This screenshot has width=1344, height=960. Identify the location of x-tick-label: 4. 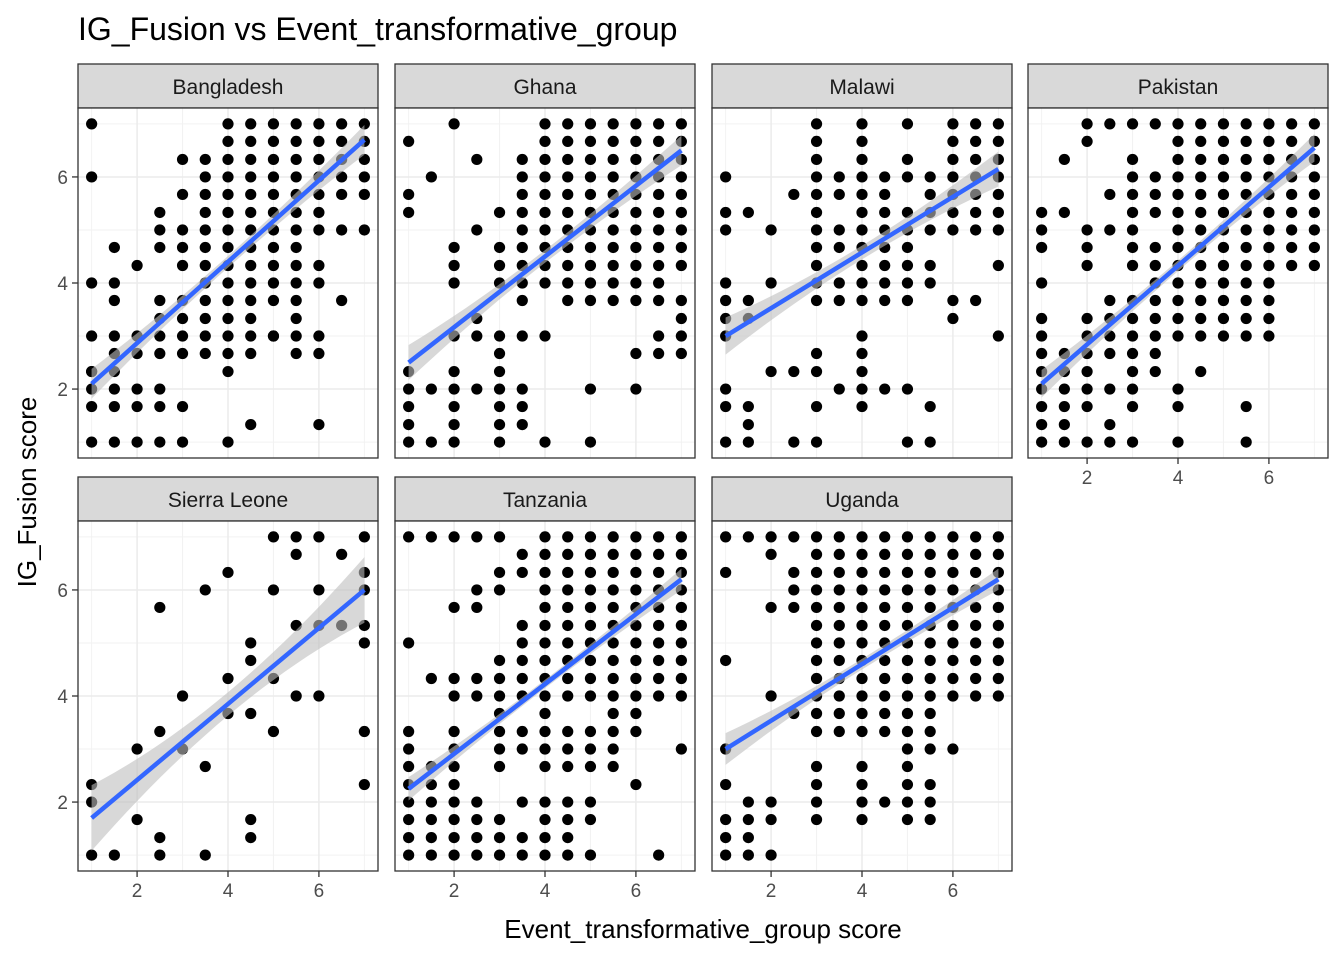
(228, 891).